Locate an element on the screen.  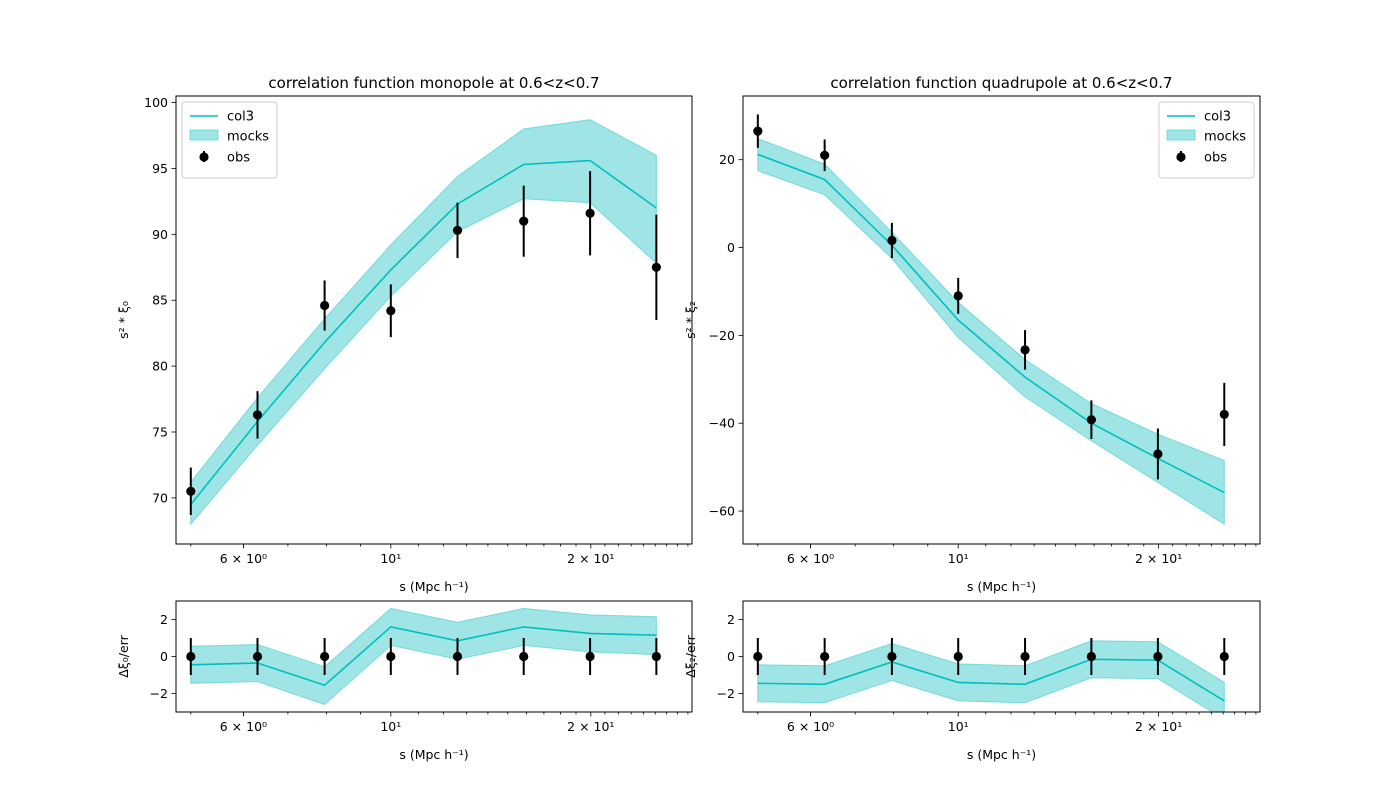
y-axis-label: Δξ₀/err is located at coordinates (123, 655).